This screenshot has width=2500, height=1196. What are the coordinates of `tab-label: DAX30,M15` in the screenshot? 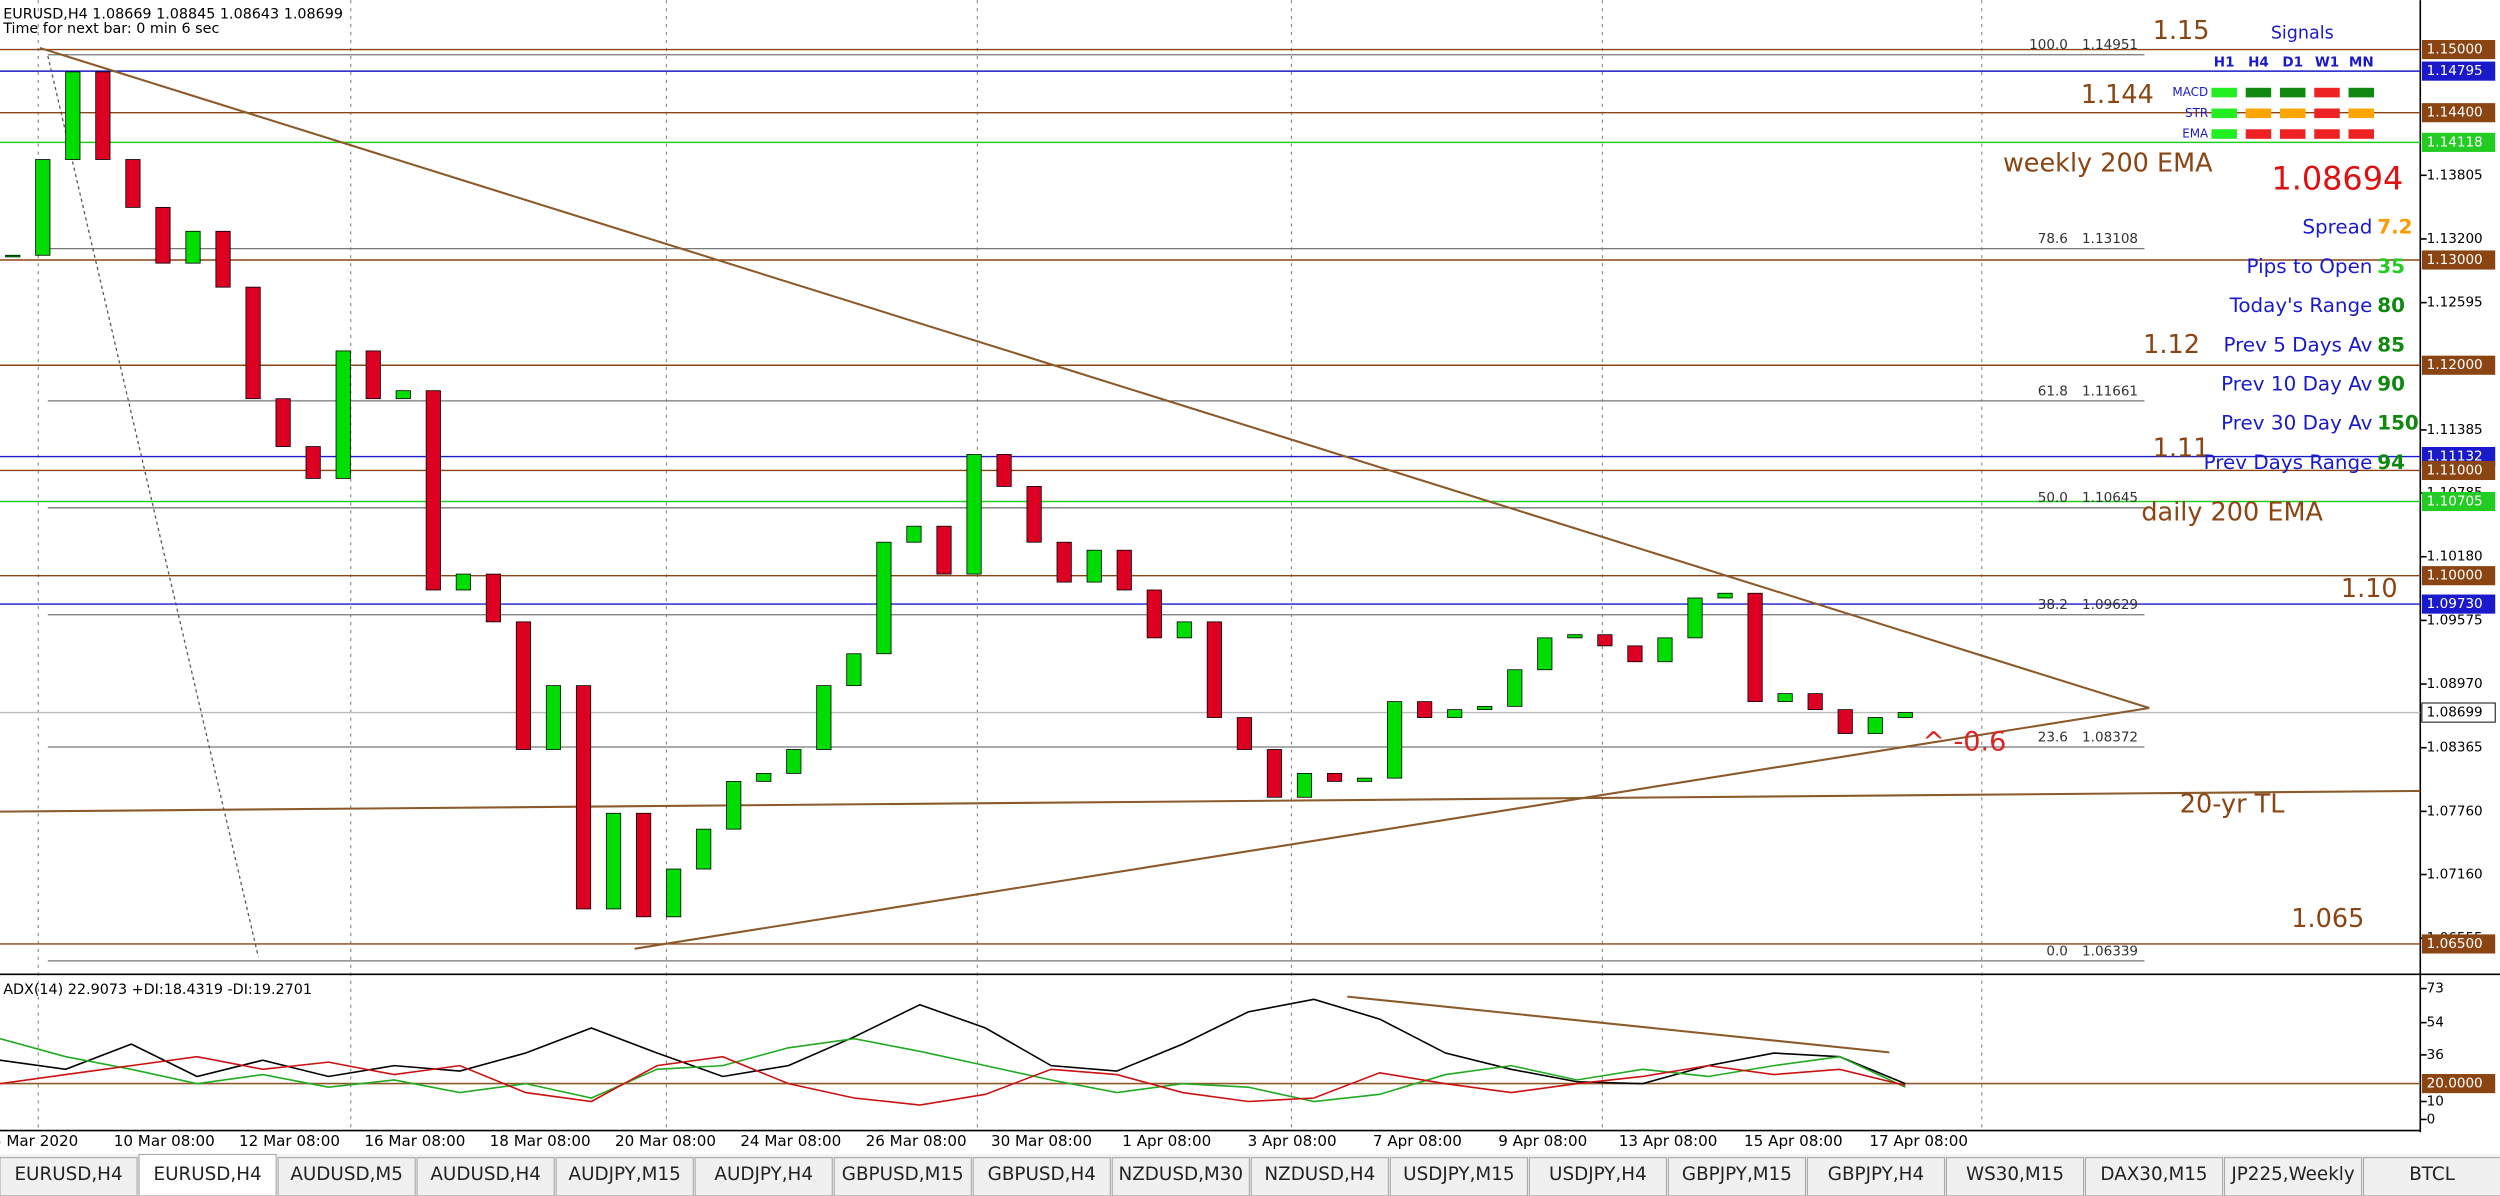 It's located at (2153, 1174).